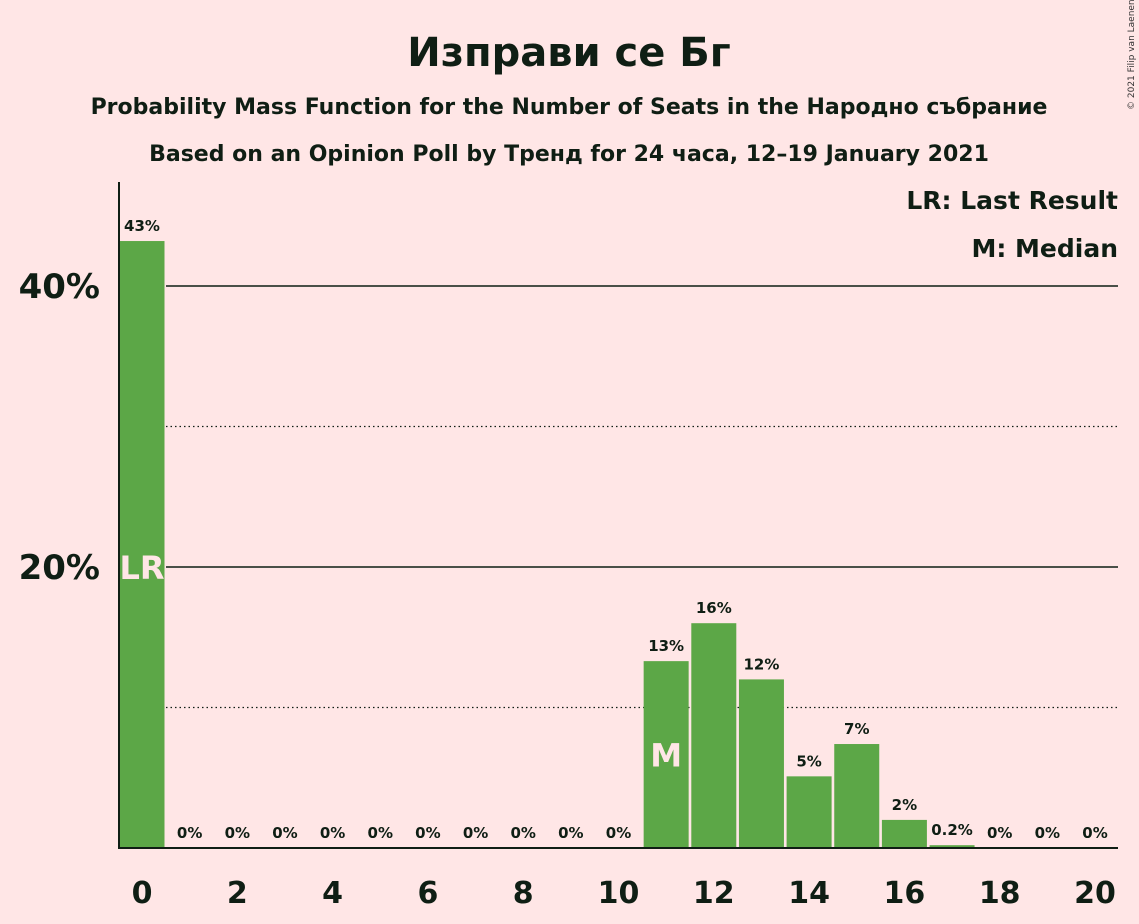 The image size is (1139, 924). Describe the element at coordinates (141, 568) in the screenshot. I see `last-result-marker: LR` at that location.